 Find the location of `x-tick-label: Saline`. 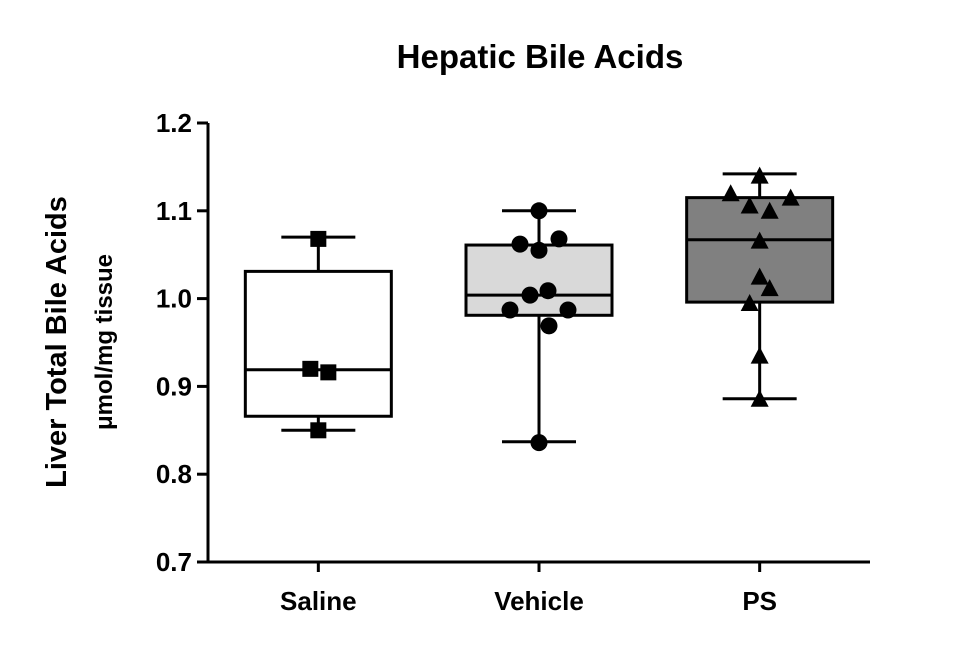

x-tick-label: Saline is located at coordinates (318, 601).